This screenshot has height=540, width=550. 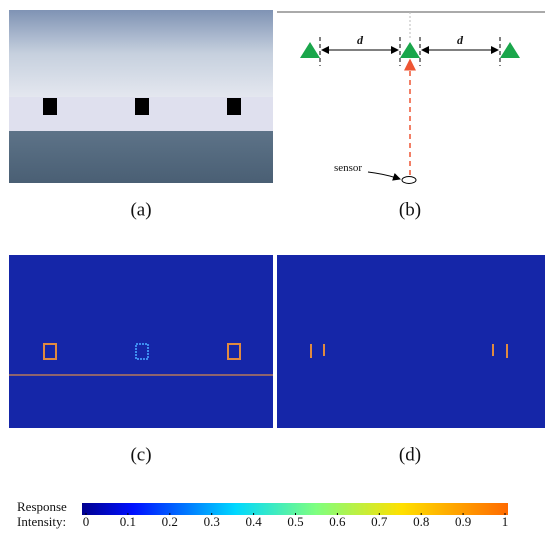 What do you see at coordinates (410, 454) in the screenshot?
I see `panel-label: (d)` at bounding box center [410, 454].